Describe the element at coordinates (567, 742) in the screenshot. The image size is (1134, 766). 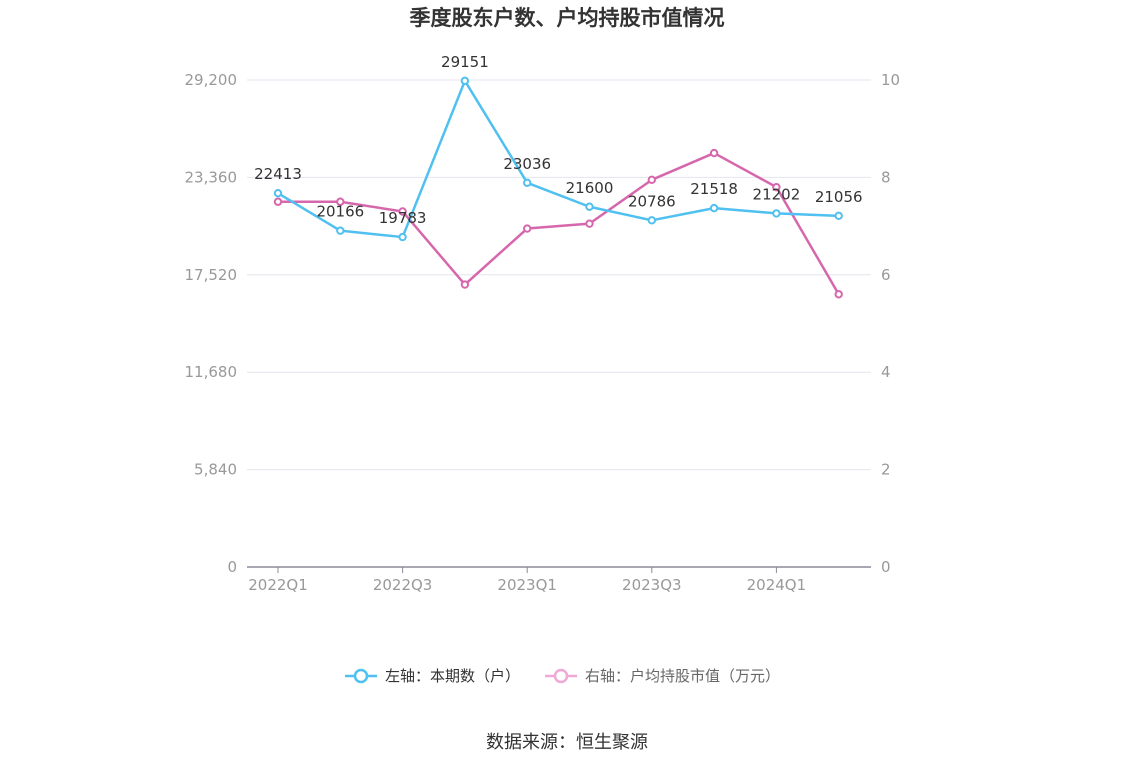
I see `source-note: 数据来源：恒生聚源` at that location.